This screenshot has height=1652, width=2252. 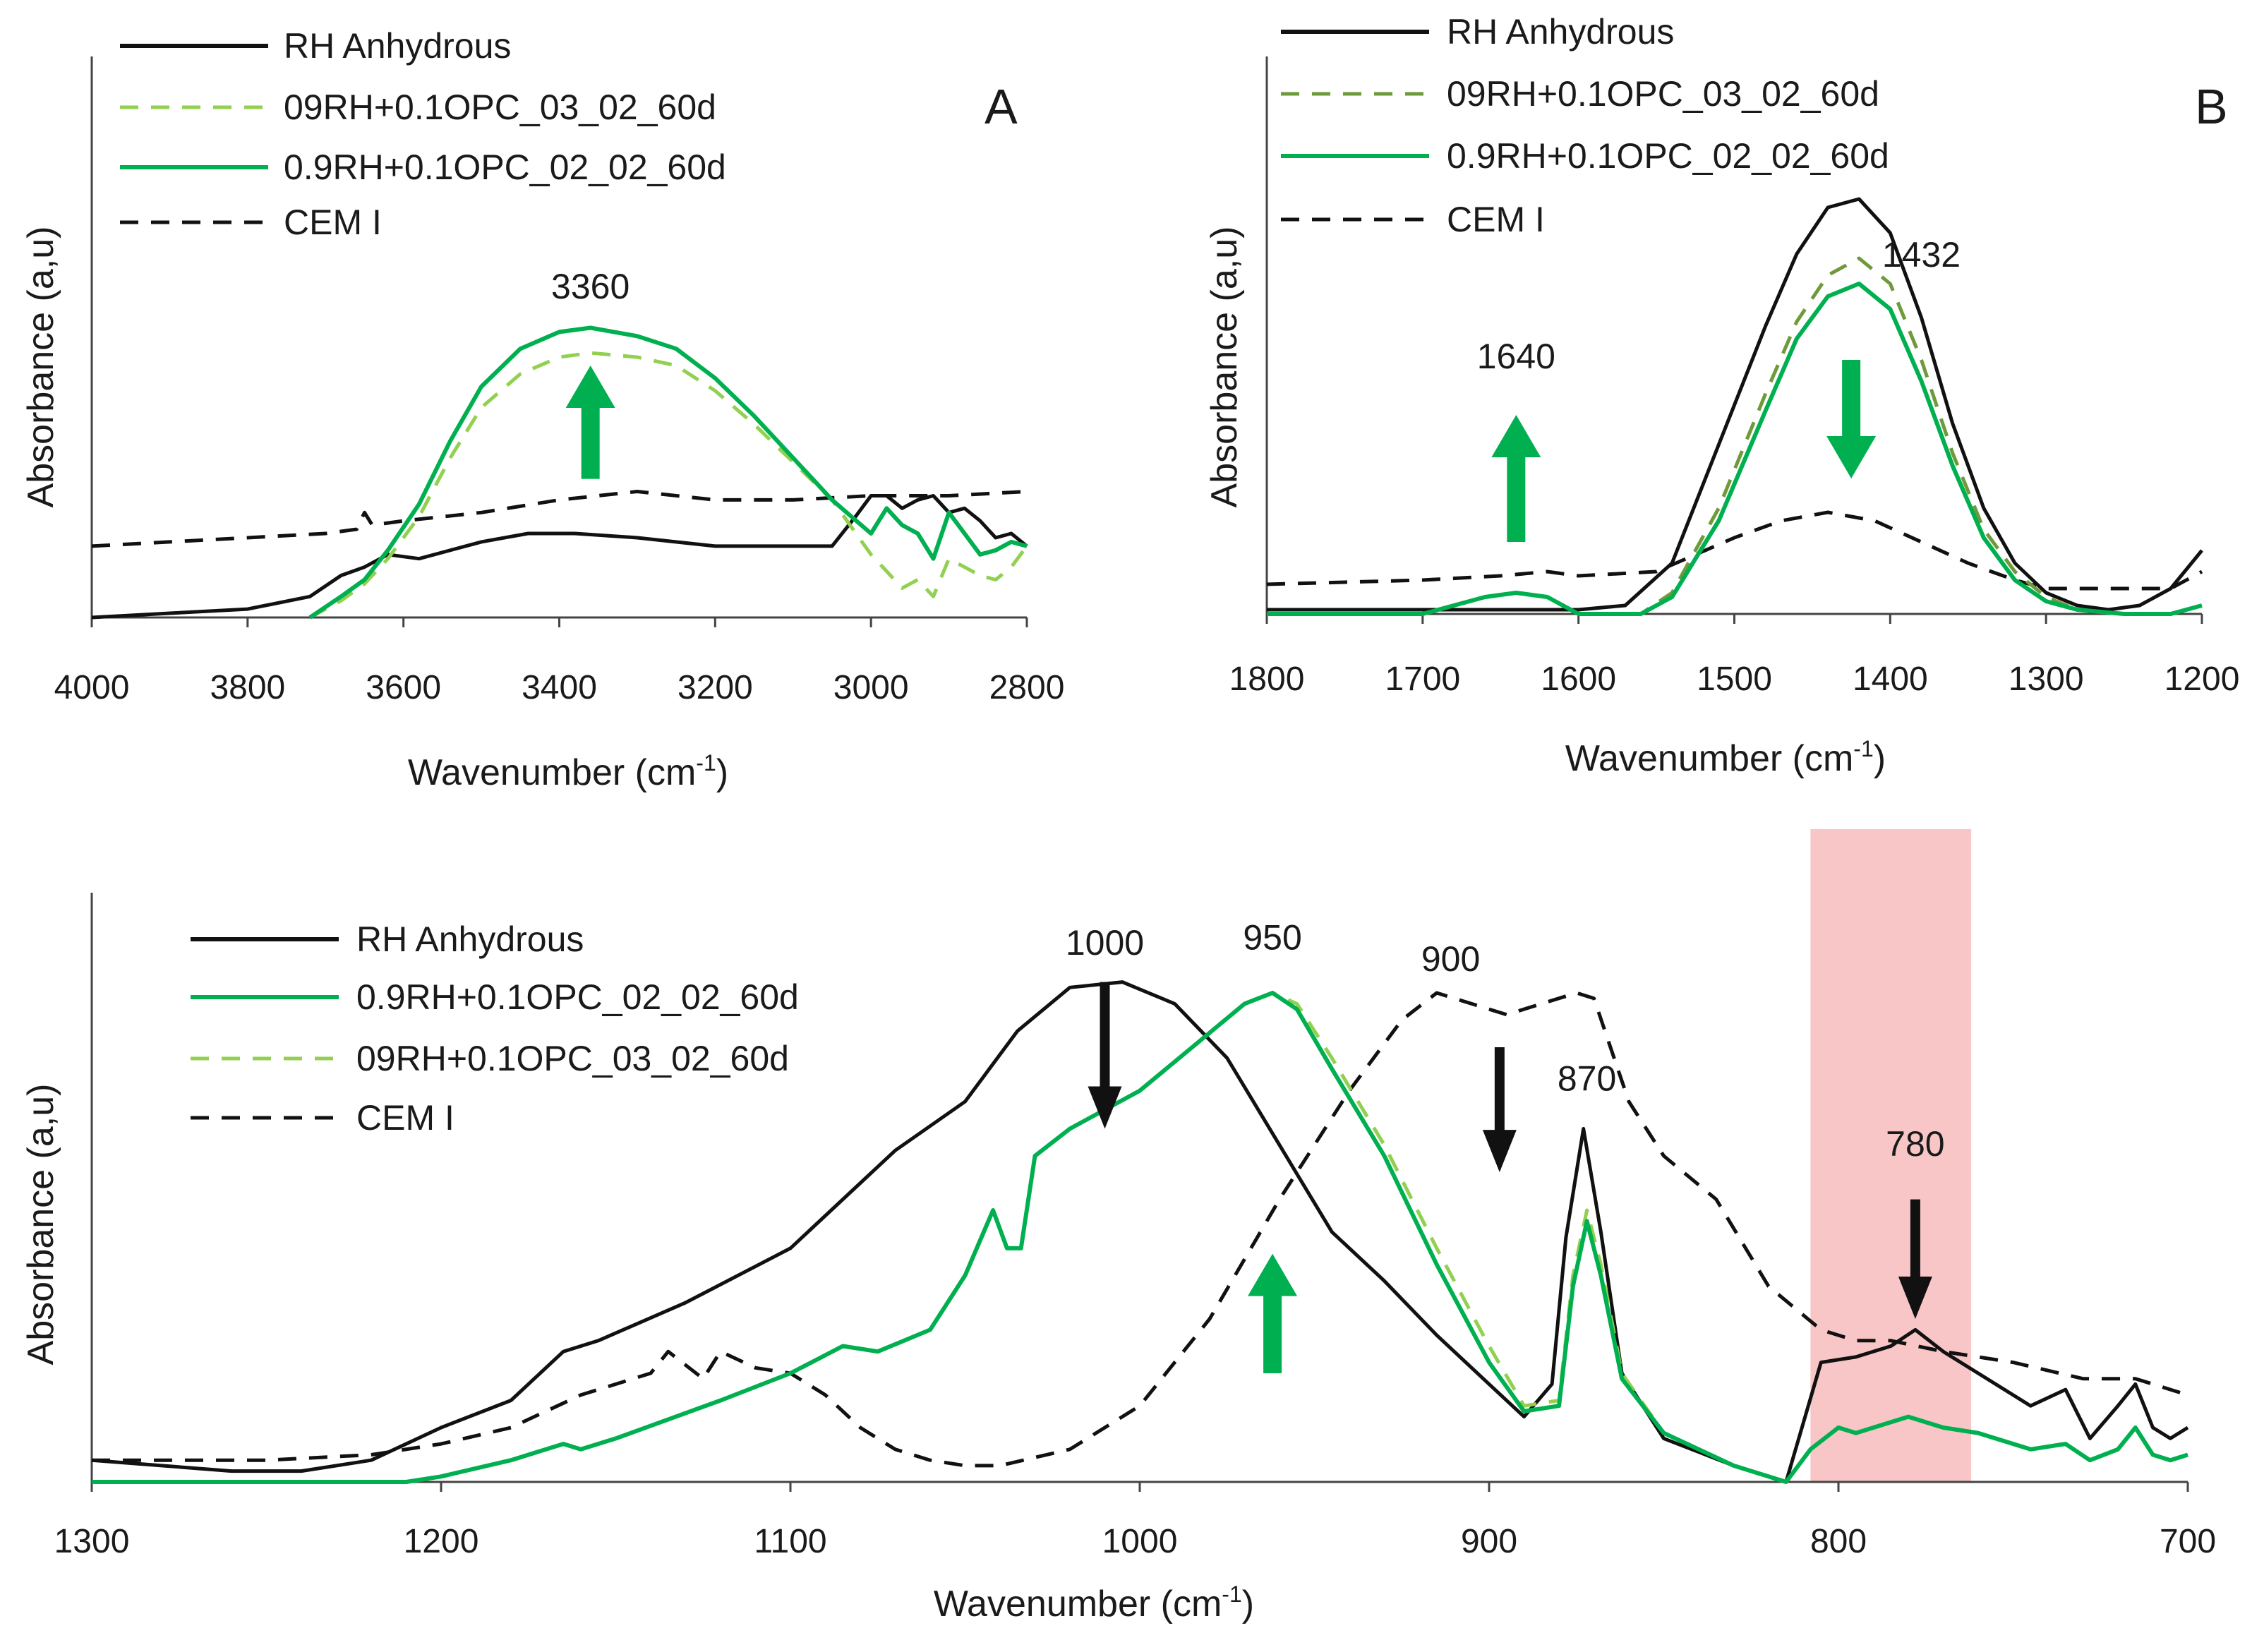 What do you see at coordinates (1915, 1144) in the screenshot?
I see `panel-c-peak-label-5: 780` at bounding box center [1915, 1144].